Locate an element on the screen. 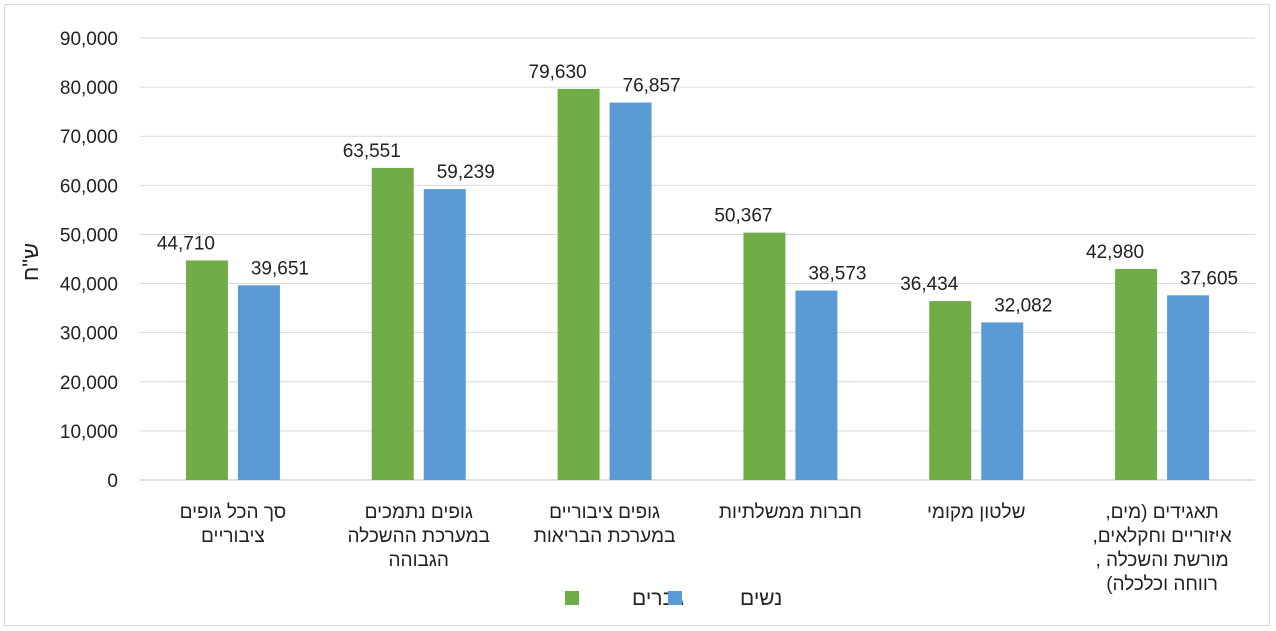 Image resolution: width=1276 pixels, height=631 pixels. category-label: איזוריים וחקלאים, is located at coordinates (1162, 536).